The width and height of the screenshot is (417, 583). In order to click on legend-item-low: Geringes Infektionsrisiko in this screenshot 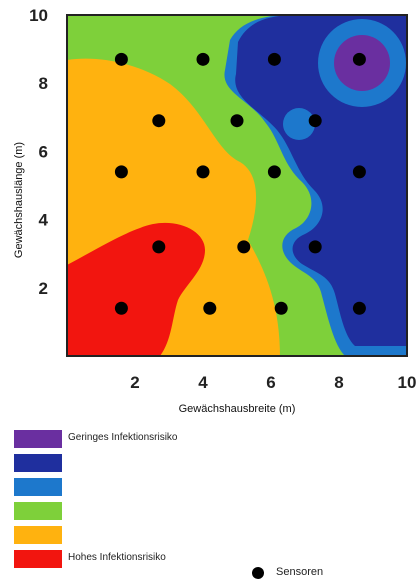, I will do `click(124, 442)`.